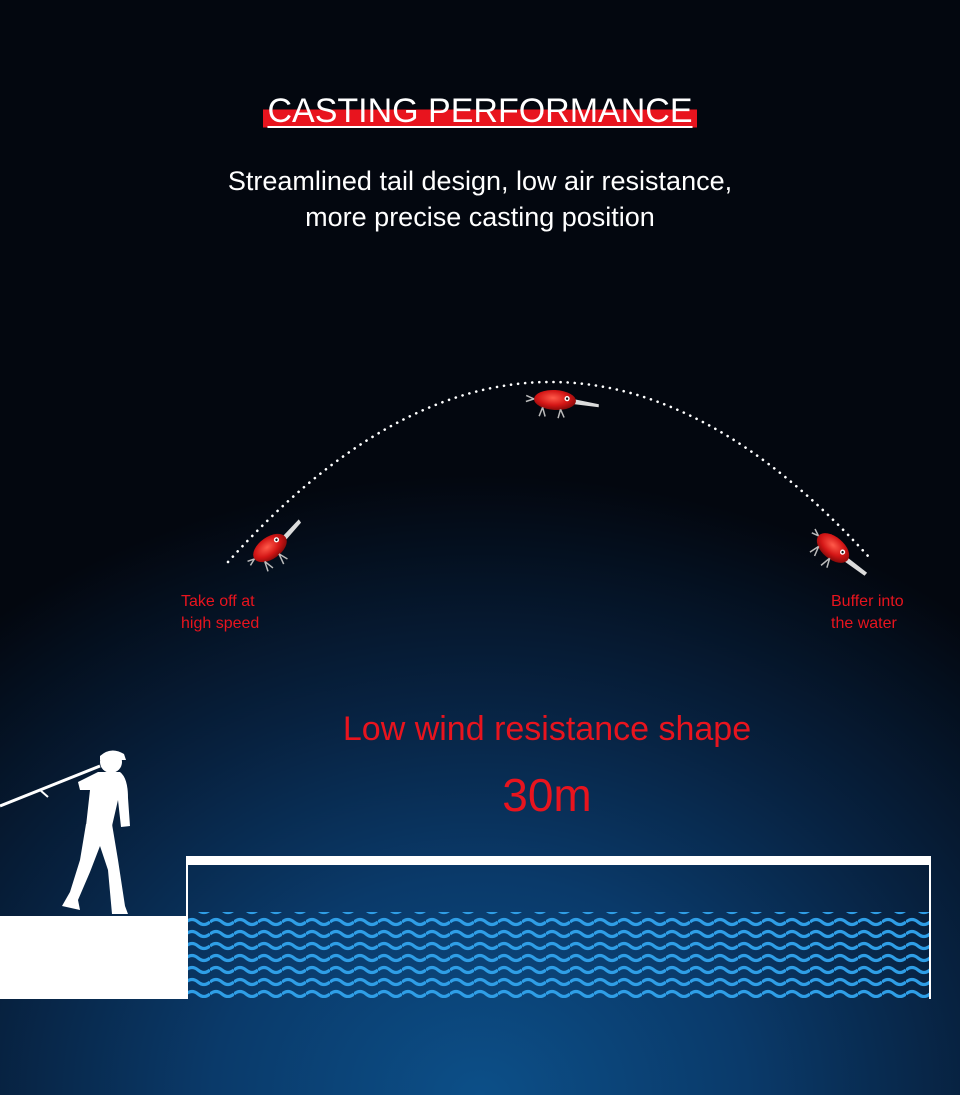  I want to click on angler-silhouette-icon, so click(65, 832).